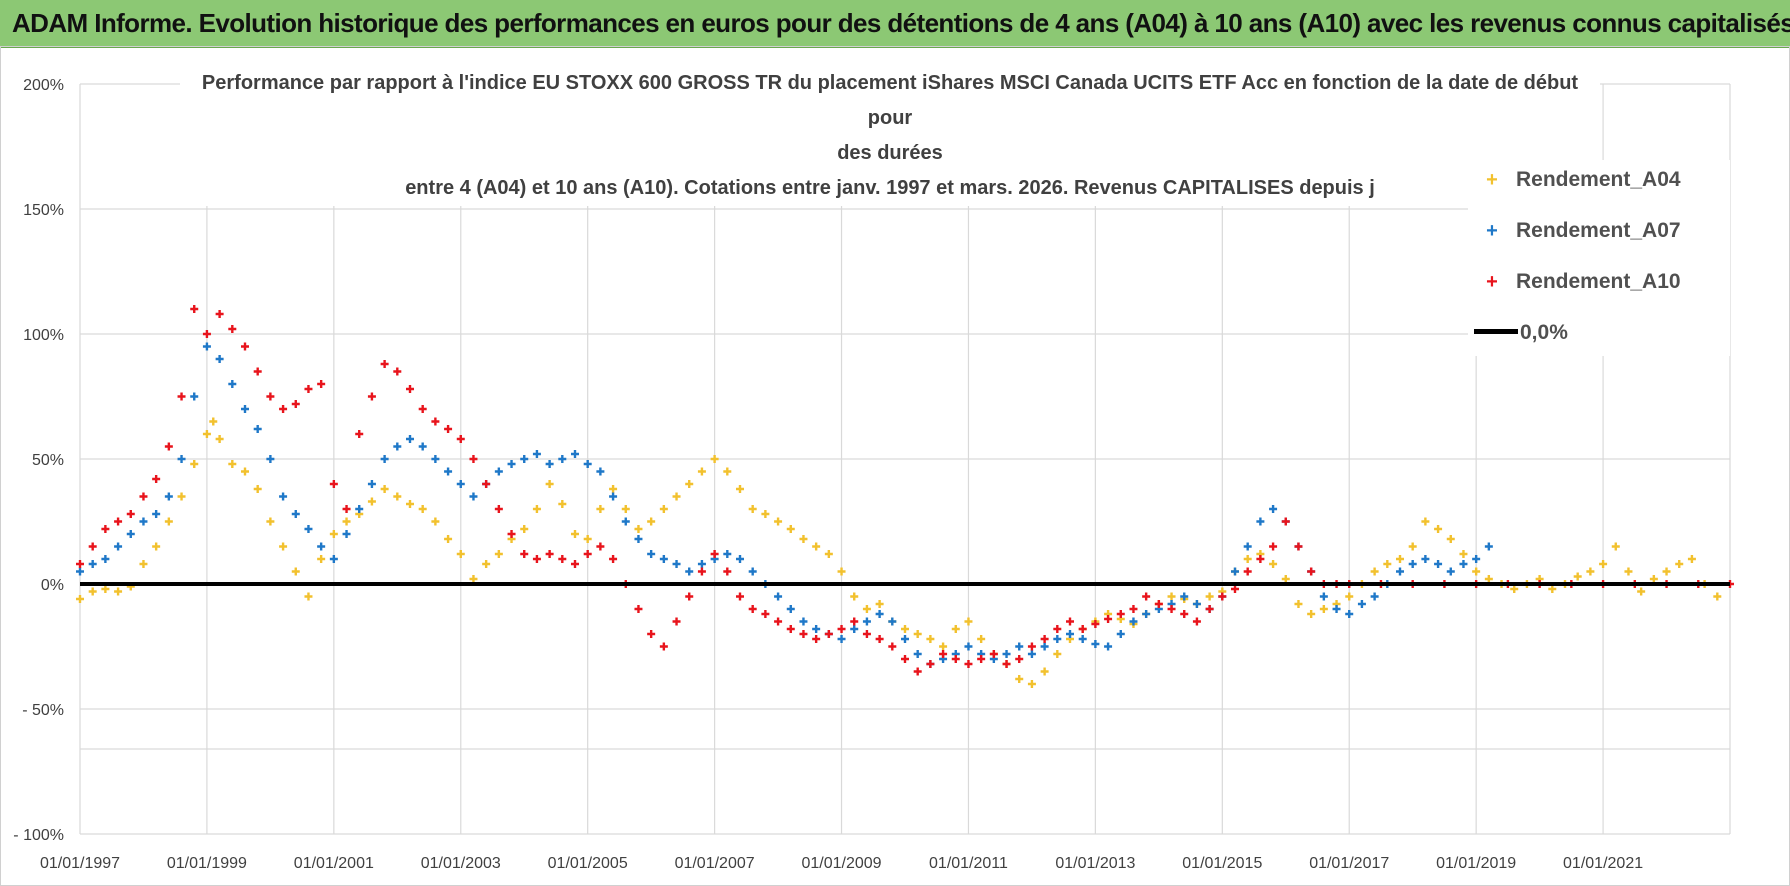 The width and height of the screenshot is (1790, 886). What do you see at coordinates (1574, 282) in the screenshot?
I see `legend-item-a10: + Rendement_A10` at bounding box center [1574, 282].